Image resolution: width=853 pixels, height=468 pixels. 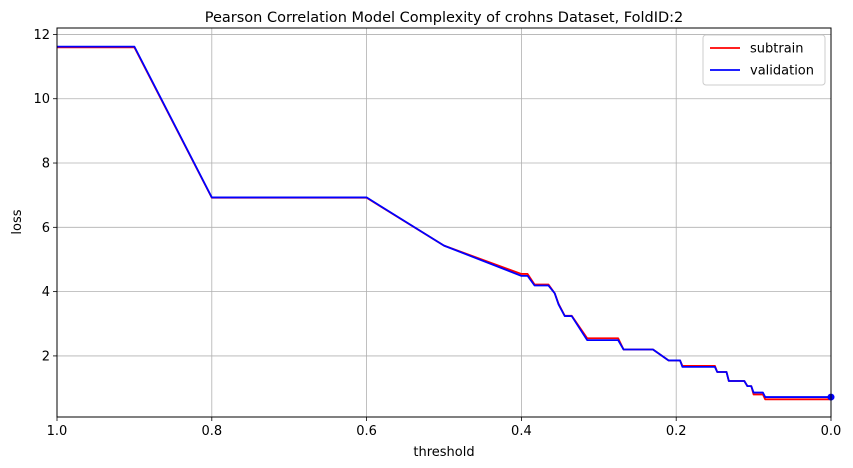 What do you see at coordinates (782, 71) in the screenshot?
I see `legend-label-validation: validation` at bounding box center [782, 71].